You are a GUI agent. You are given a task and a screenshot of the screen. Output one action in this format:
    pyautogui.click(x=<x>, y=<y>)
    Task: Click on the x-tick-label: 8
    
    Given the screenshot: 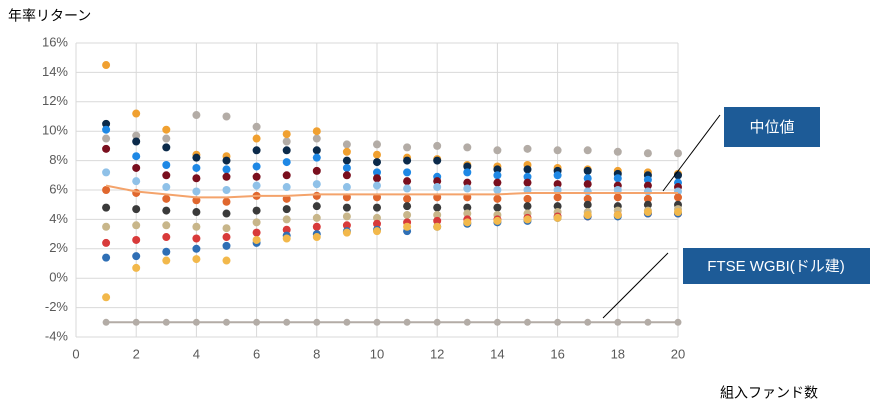 What is the action you would take?
    pyautogui.click(x=316, y=353)
    